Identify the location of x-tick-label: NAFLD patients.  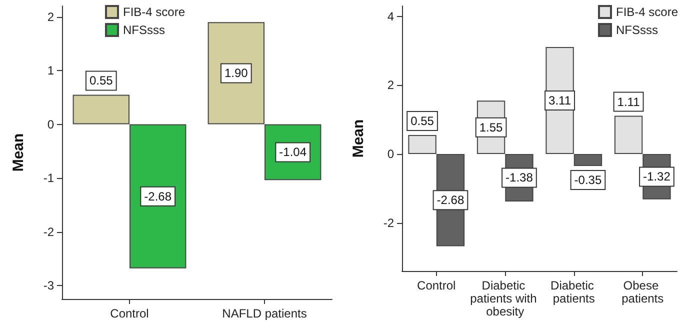
(264, 313).